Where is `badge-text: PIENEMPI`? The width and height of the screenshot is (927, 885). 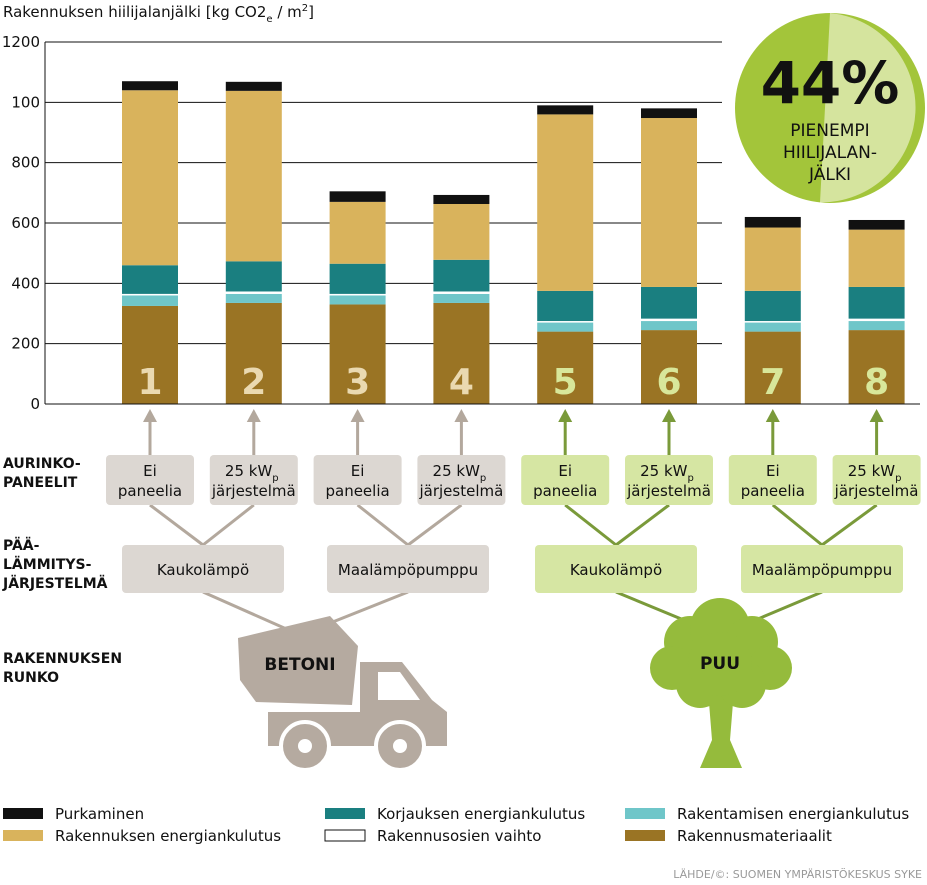 badge-text: PIENEMPI is located at coordinates (829, 131).